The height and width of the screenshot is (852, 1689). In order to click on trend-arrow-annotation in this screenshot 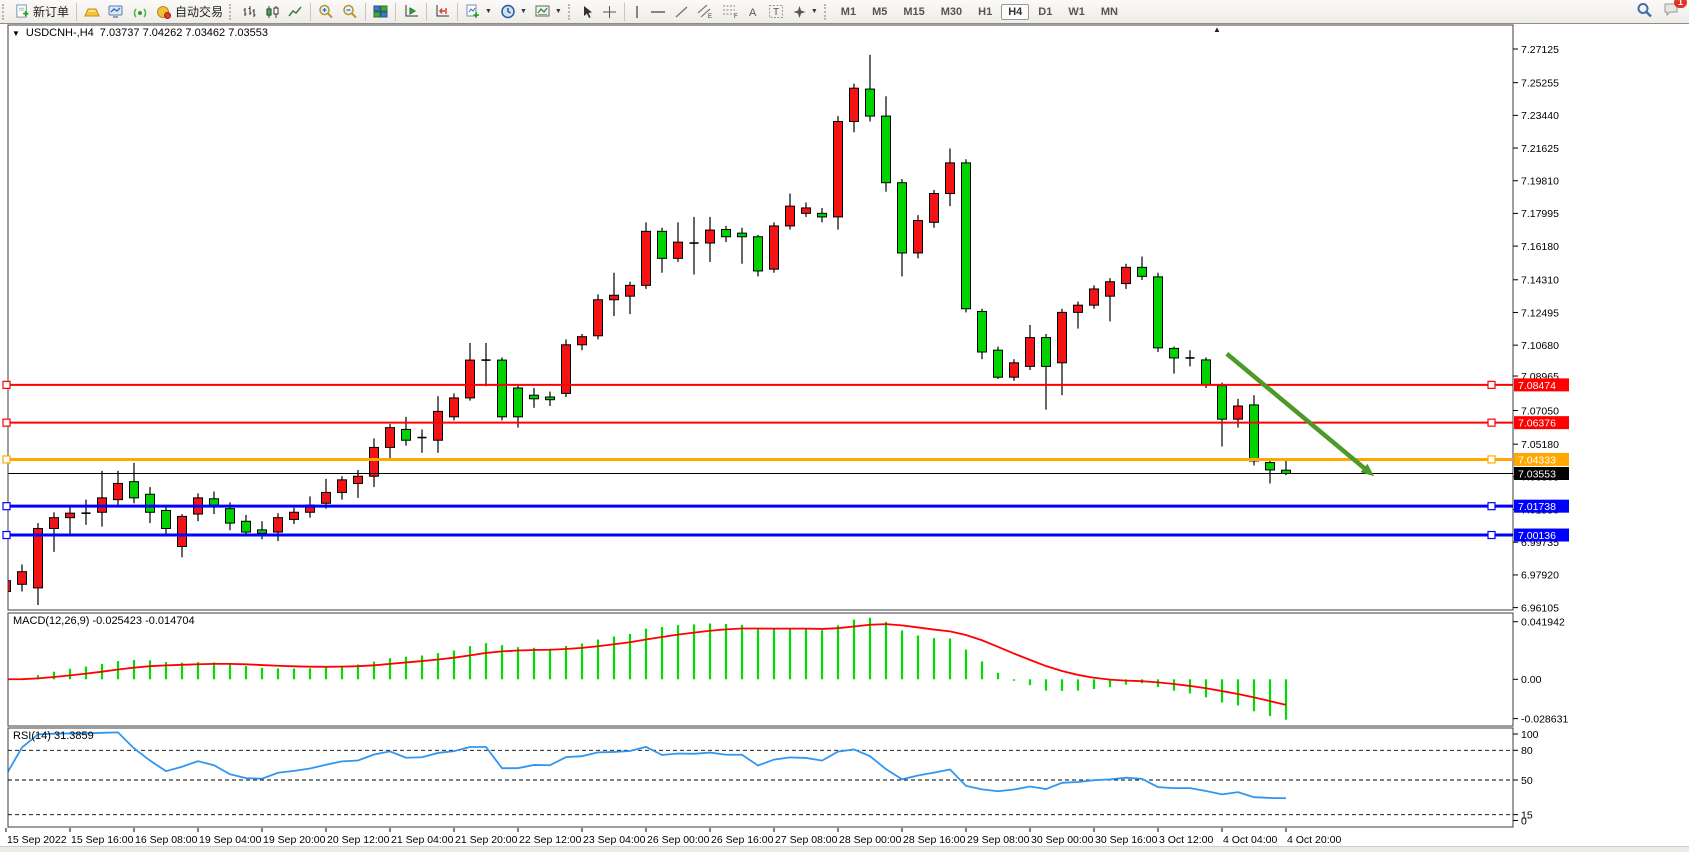, I will do `click(1299, 414)`.